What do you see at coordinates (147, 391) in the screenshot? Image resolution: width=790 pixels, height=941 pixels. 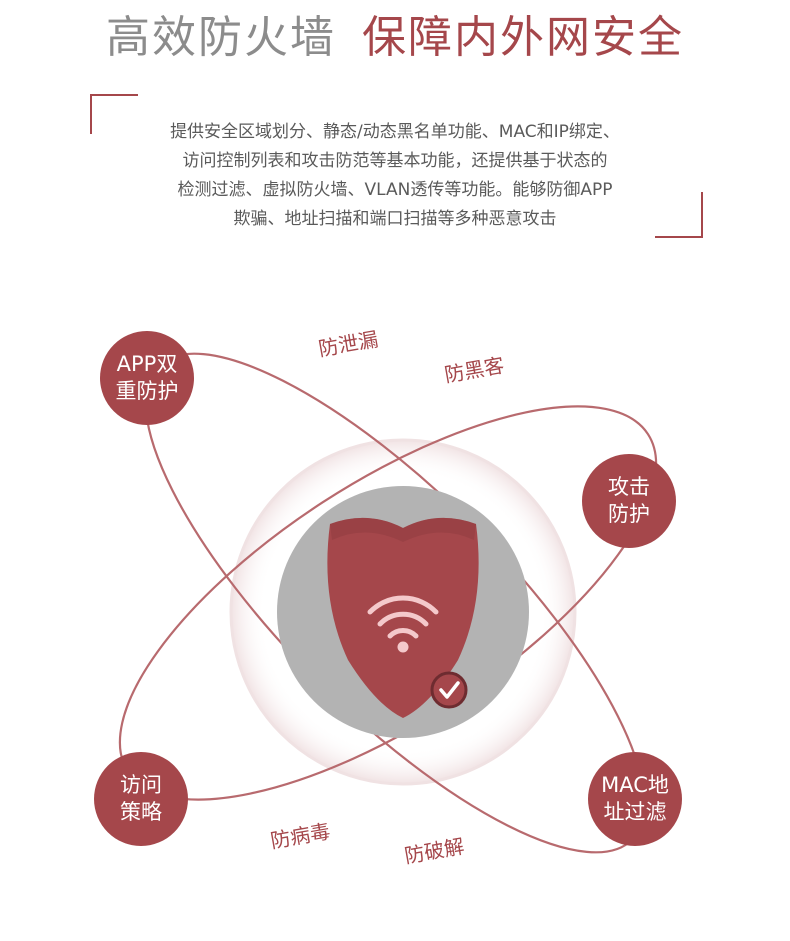 I see `node-label: 重防护` at bounding box center [147, 391].